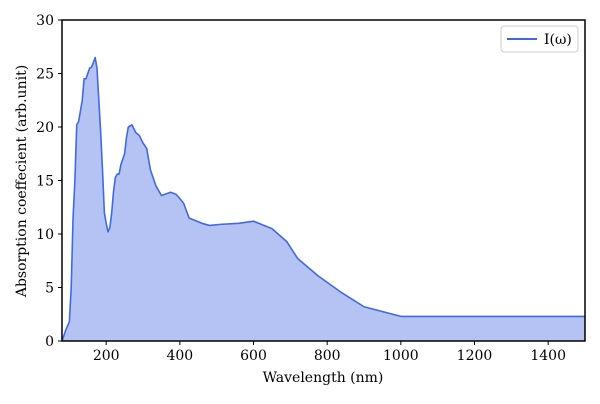  What do you see at coordinates (45, 128) in the screenshot?
I see `y-tick-label: 20` at bounding box center [45, 128].